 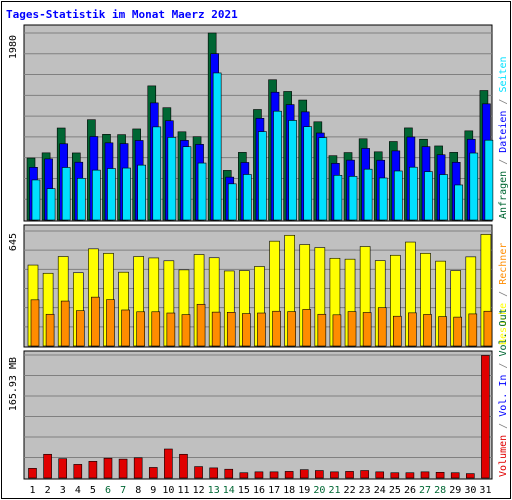 What do you see at coordinates (289, 490) in the screenshot?
I see `x-tick-label: 18` at bounding box center [289, 490].